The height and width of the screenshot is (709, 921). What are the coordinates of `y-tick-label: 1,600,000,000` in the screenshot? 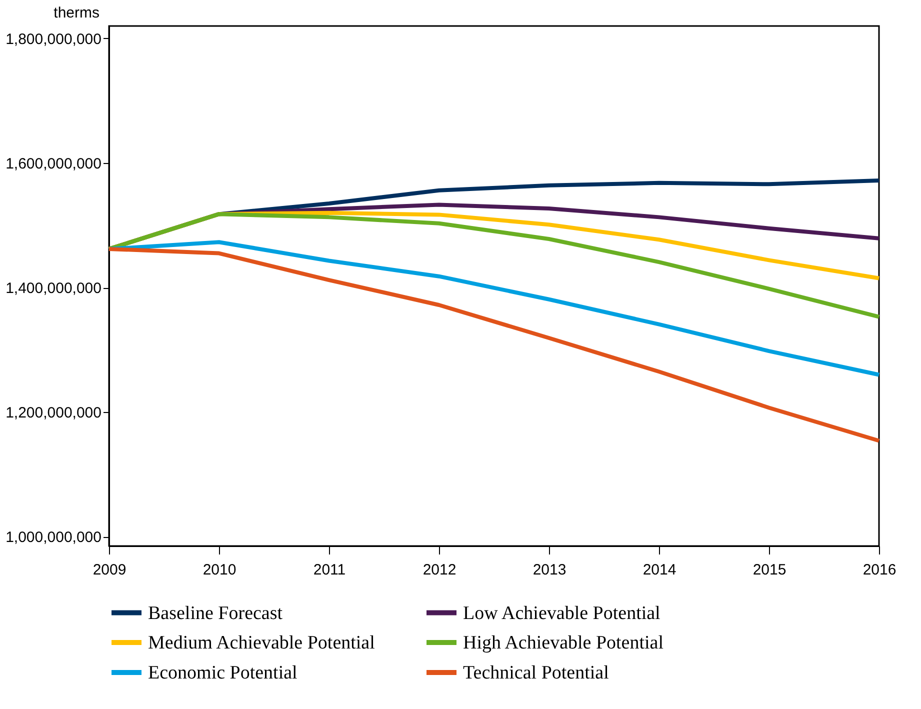 It's located at (54, 164).